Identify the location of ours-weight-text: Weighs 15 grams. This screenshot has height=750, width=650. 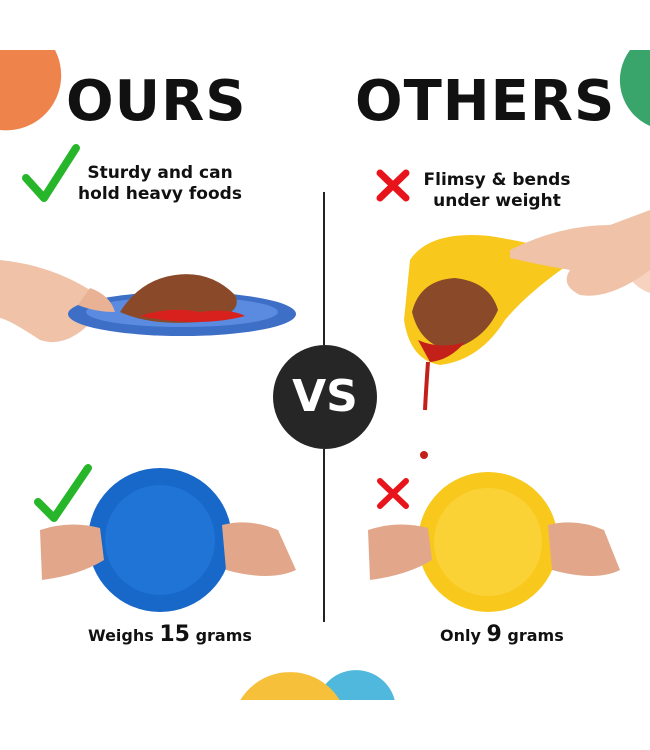
(170, 634).